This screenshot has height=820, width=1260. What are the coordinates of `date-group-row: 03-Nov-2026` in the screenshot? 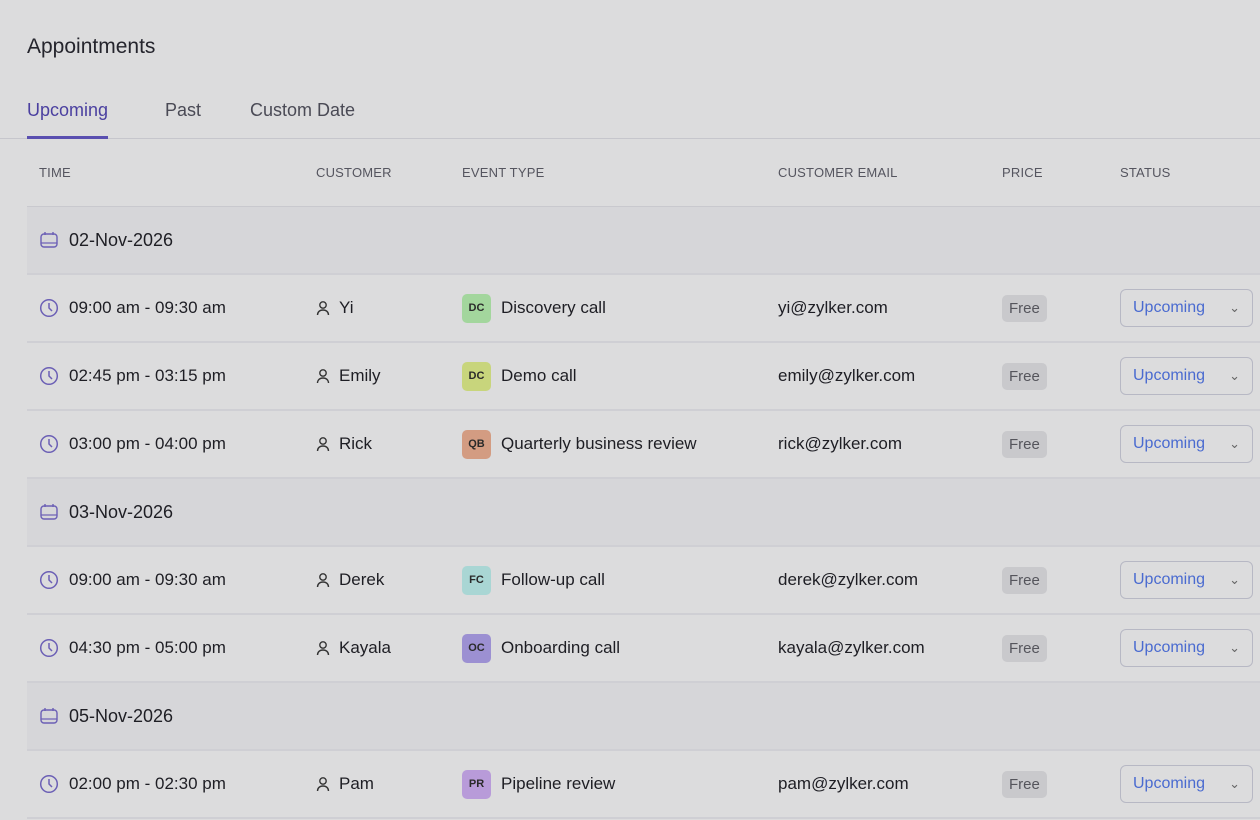 It's located at (643, 513).